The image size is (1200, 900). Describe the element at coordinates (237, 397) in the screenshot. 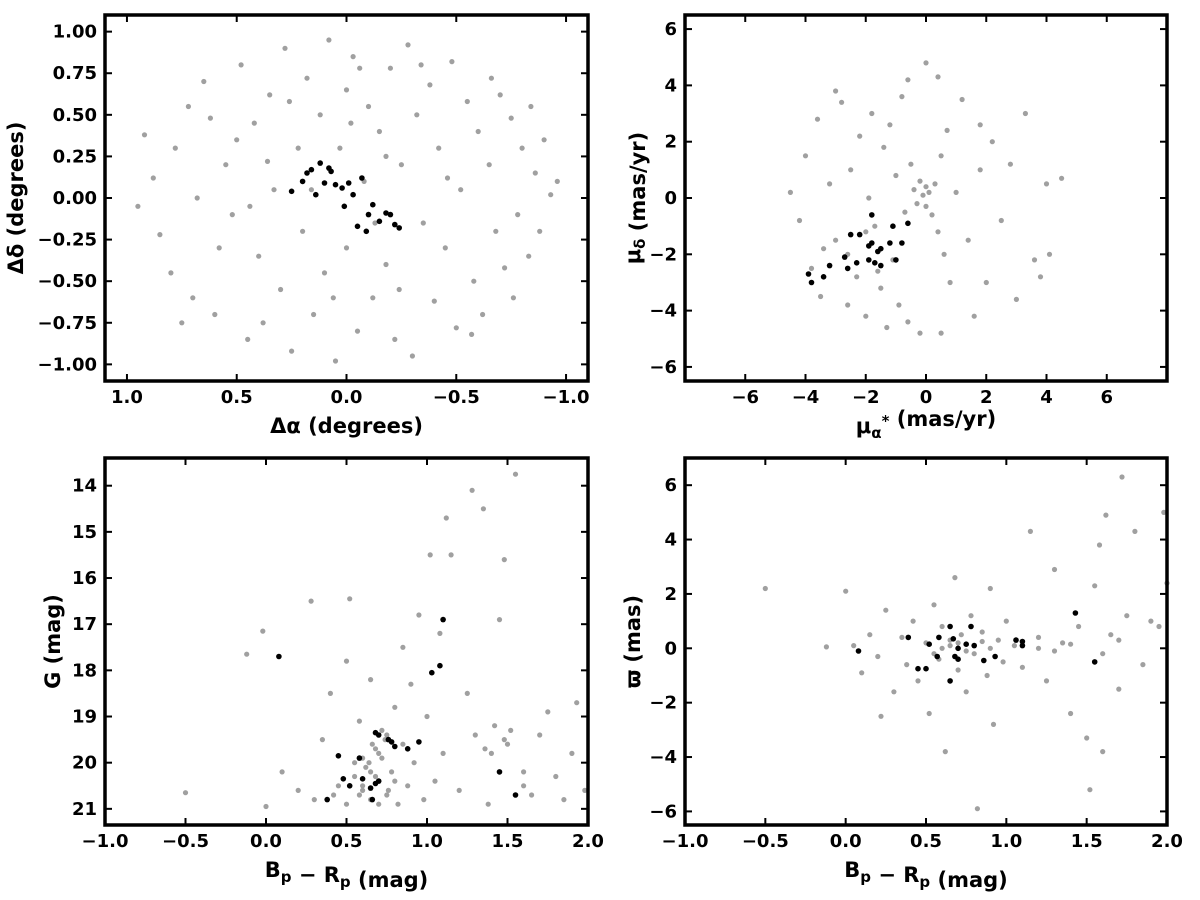

I see `sky-x-tick-label: 0.5` at that location.